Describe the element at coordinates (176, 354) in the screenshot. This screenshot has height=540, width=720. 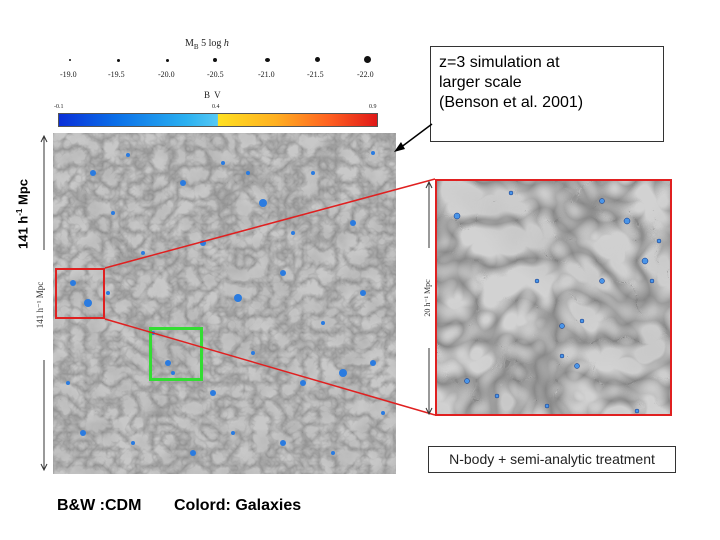
I see `green-highlight-box` at that location.